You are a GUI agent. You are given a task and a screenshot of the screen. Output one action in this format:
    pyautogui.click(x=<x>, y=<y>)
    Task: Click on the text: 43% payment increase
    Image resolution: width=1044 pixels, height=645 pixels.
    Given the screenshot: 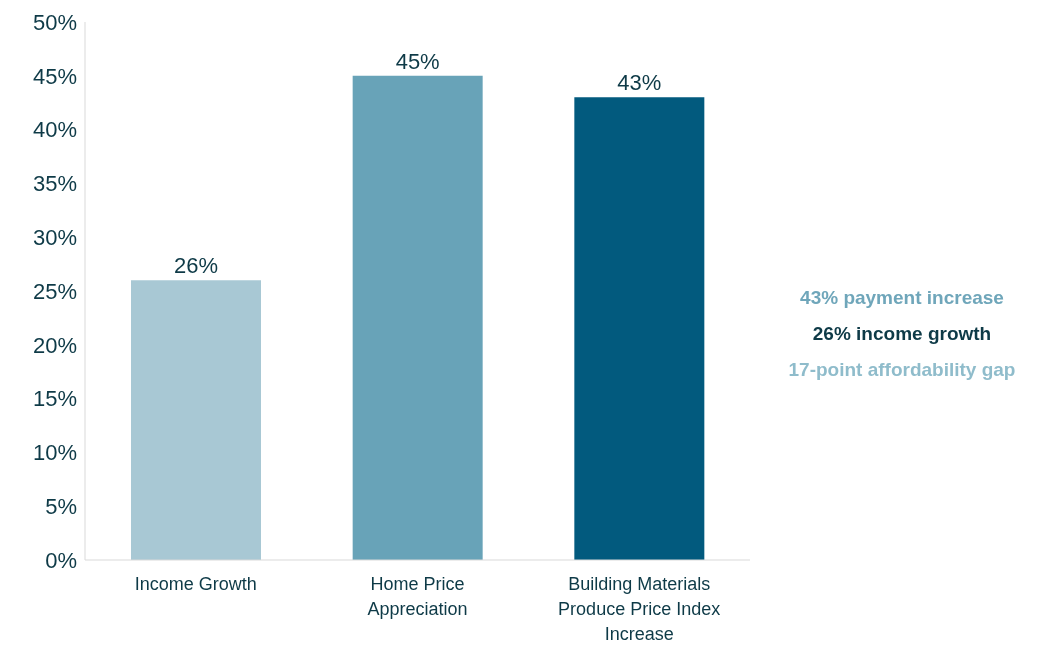 What is the action you would take?
    pyautogui.click(x=902, y=298)
    